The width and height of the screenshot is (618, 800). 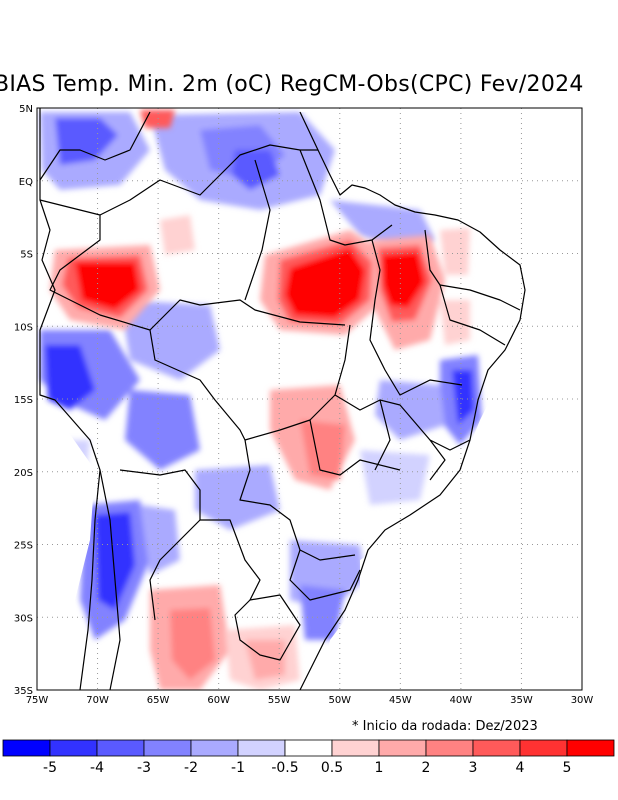 I want to click on lon-tick-label: 40W, so click(x=461, y=700).